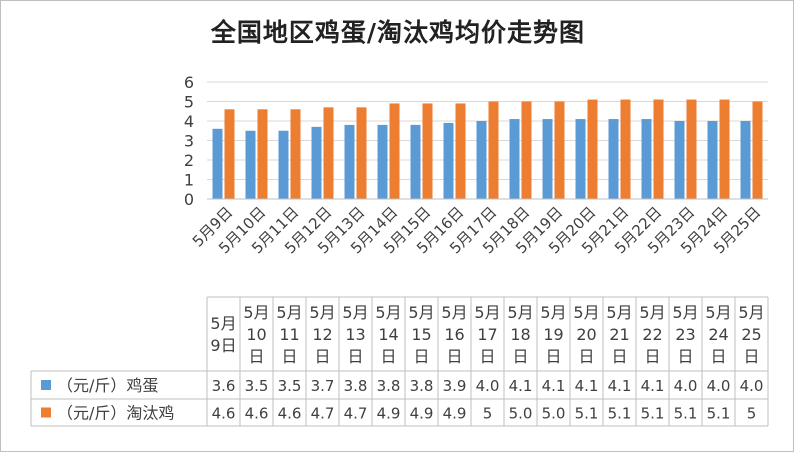 Image resolution: width=794 pixels, height=452 pixels. I want to click on table-header-label: 5月 10 日, so click(256, 334).